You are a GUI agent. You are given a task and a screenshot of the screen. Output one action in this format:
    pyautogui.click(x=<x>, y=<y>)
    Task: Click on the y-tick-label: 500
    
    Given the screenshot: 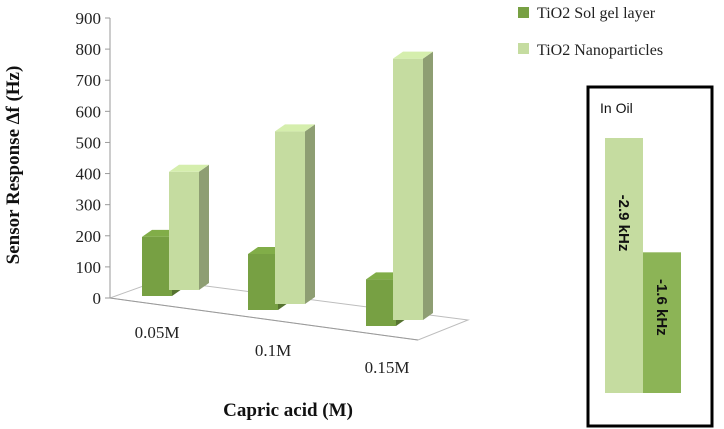 What is the action you would take?
    pyautogui.click(x=89, y=142)
    